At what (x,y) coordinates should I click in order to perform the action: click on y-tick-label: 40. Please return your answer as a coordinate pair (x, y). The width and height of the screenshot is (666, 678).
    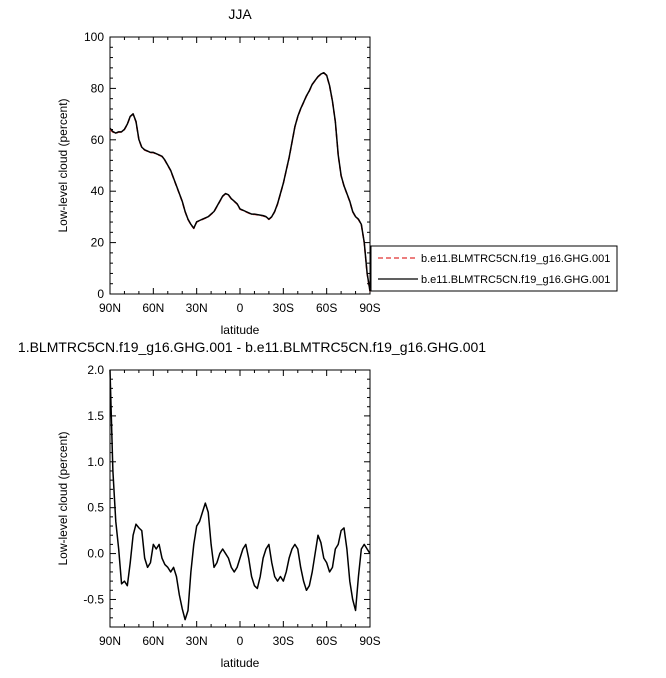
    Looking at the image, I should click on (98, 191).